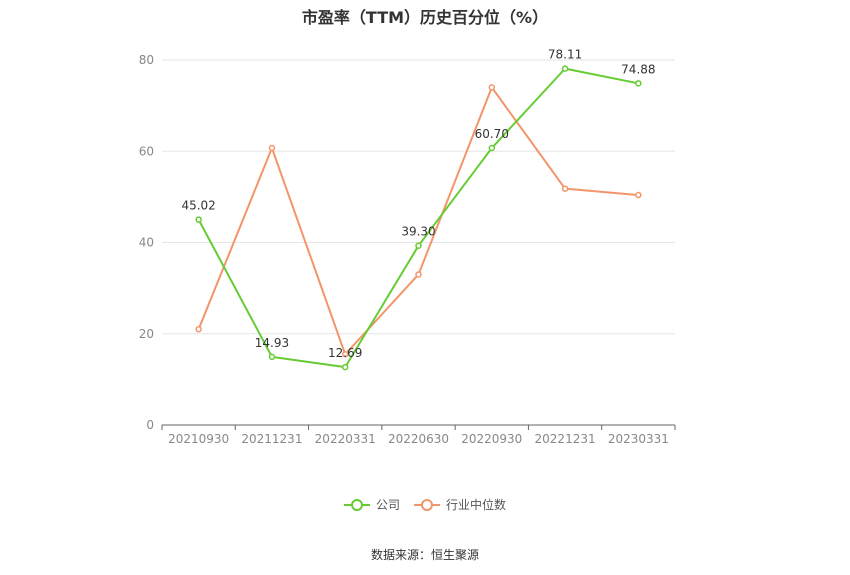 Image resolution: width=850 pixels, height=575 pixels. Describe the element at coordinates (492, 134) in the screenshot. I see `data-label: 60.70` at that location.